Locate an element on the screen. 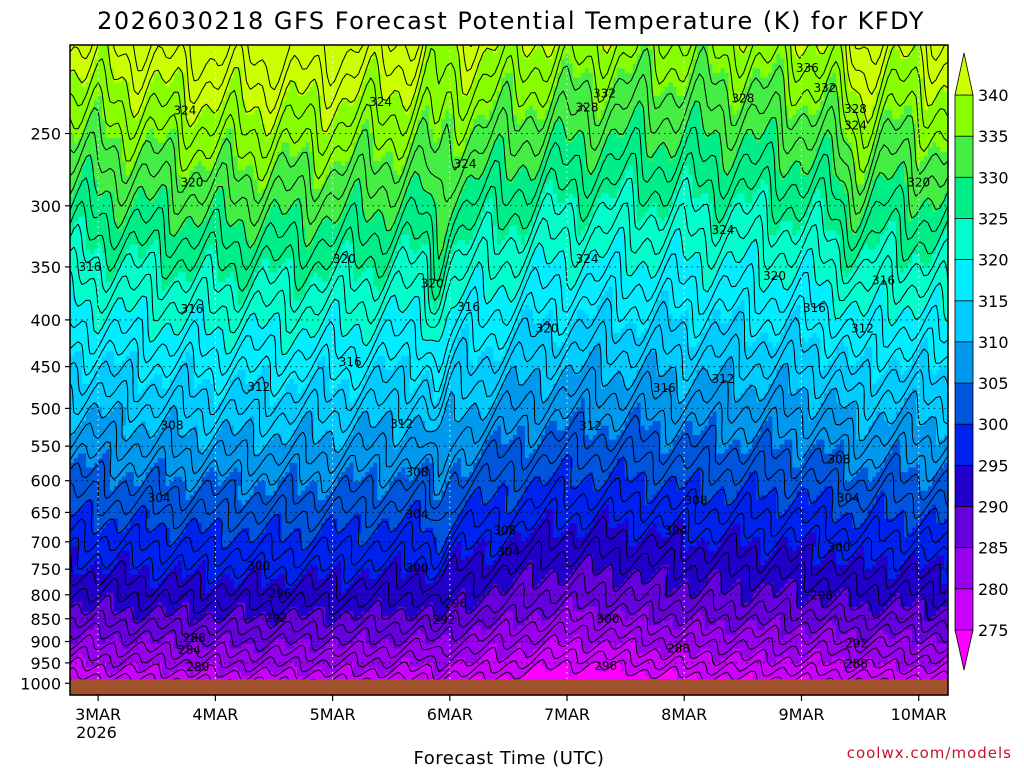 The image size is (1024, 768). contour-line is located at coordinates (509, 379).